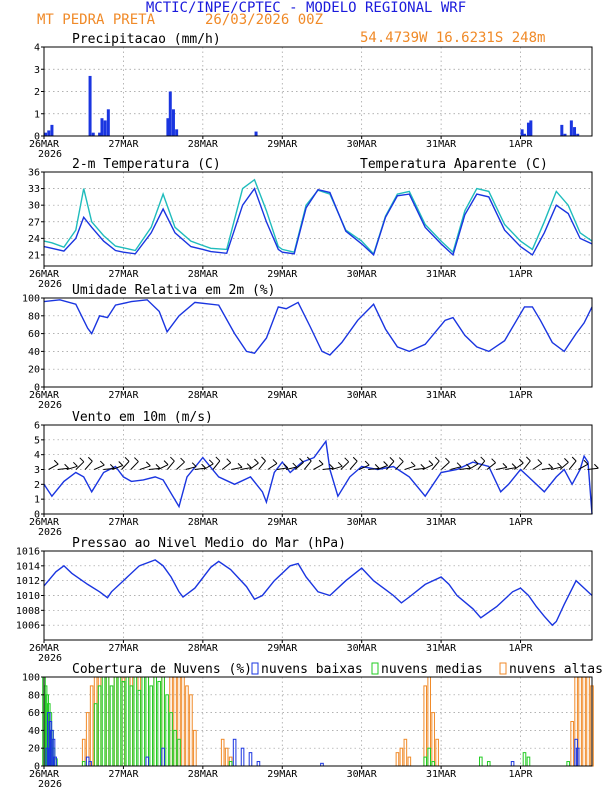 Image resolution: width=612 pixels, height=792 pixels. What do you see at coordinates (34, 173) in the screenshot?
I see `y-tick-label: 36` at bounding box center [34, 173].